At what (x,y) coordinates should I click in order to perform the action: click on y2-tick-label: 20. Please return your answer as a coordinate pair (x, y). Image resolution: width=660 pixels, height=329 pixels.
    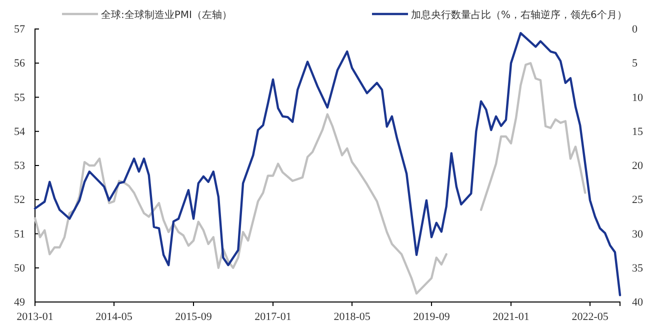
    Looking at the image, I should click on (638, 166).